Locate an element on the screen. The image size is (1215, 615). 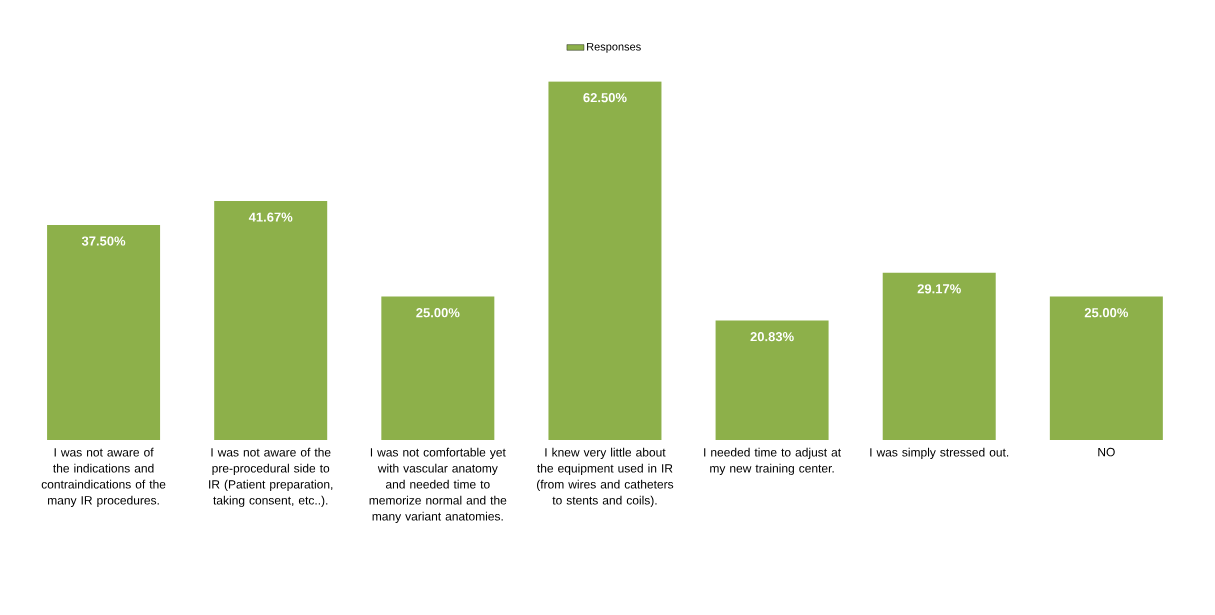
data-label: 20.83% is located at coordinates (772, 337).